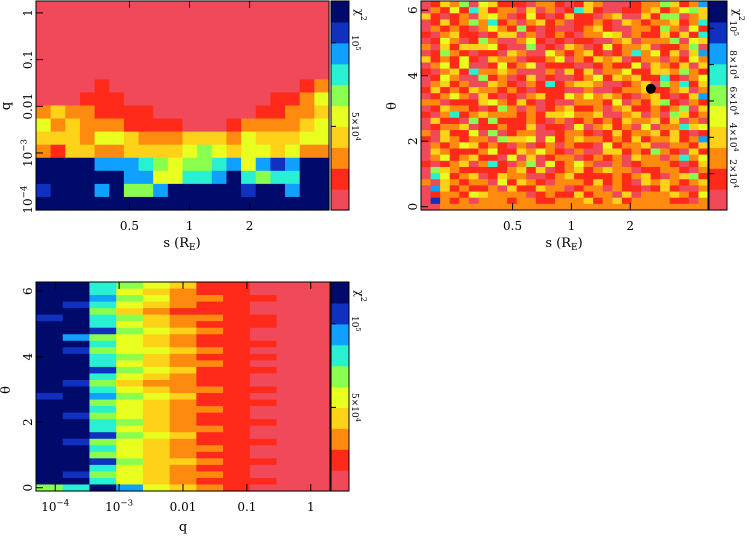 This screenshot has width=754, height=537. I want to click on colorbar-band, so click(340, 355).